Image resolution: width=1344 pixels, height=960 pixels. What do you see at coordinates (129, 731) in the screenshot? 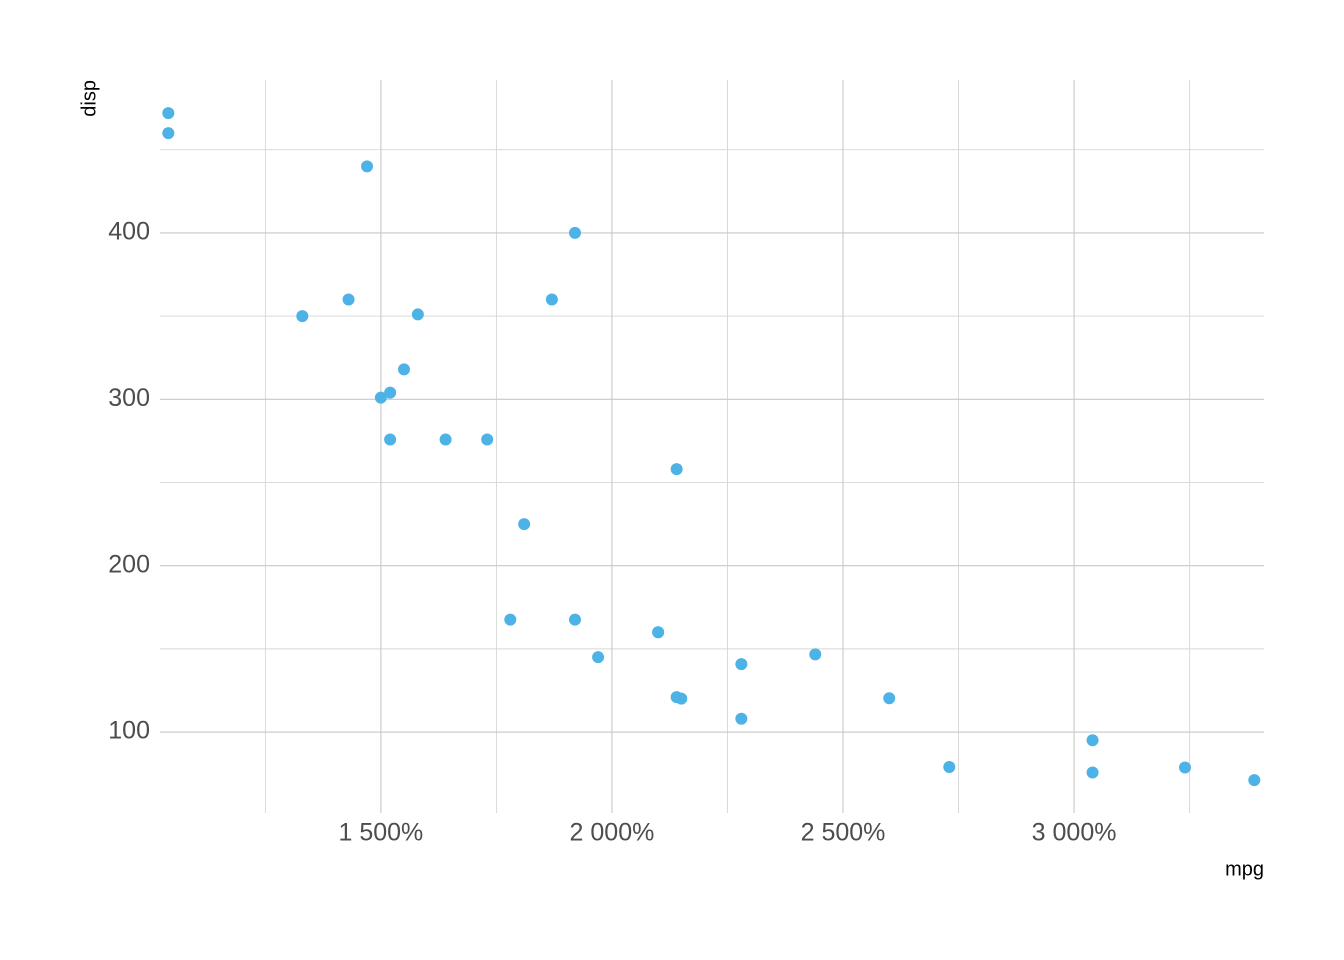
I see `y-tick-label: 100` at bounding box center [129, 731].